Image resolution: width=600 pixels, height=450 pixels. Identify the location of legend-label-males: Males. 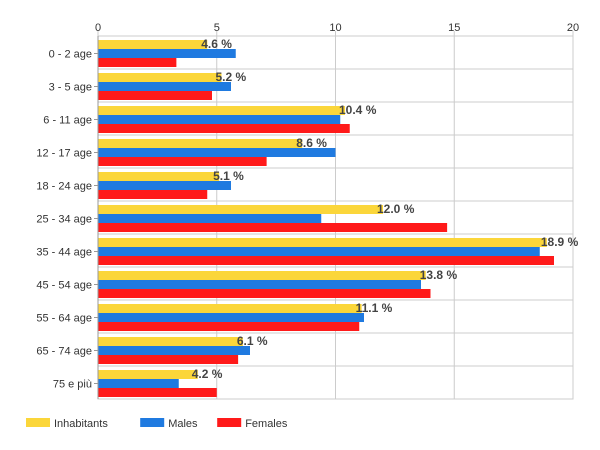
(183, 424).